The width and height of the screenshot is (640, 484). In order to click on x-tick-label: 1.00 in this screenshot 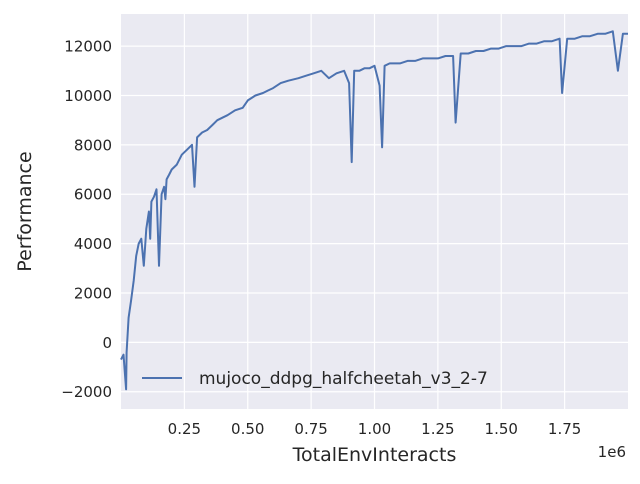, I will do `click(374, 429)`.